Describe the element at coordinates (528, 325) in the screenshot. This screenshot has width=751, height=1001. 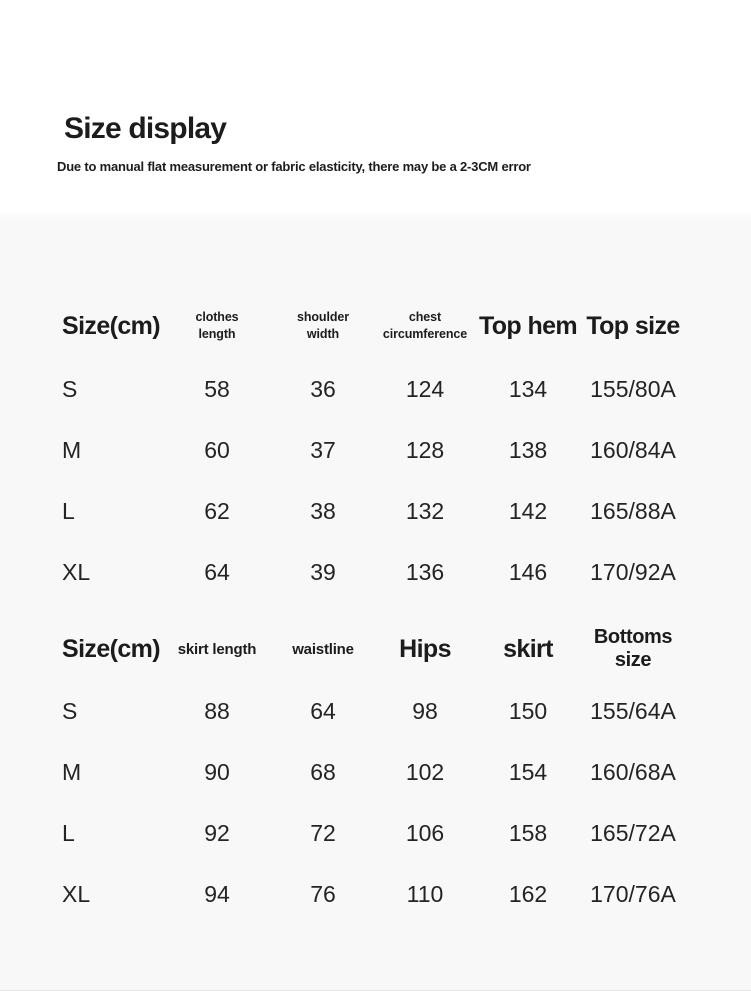
I see `col-header-top-hem: Top hem` at that location.